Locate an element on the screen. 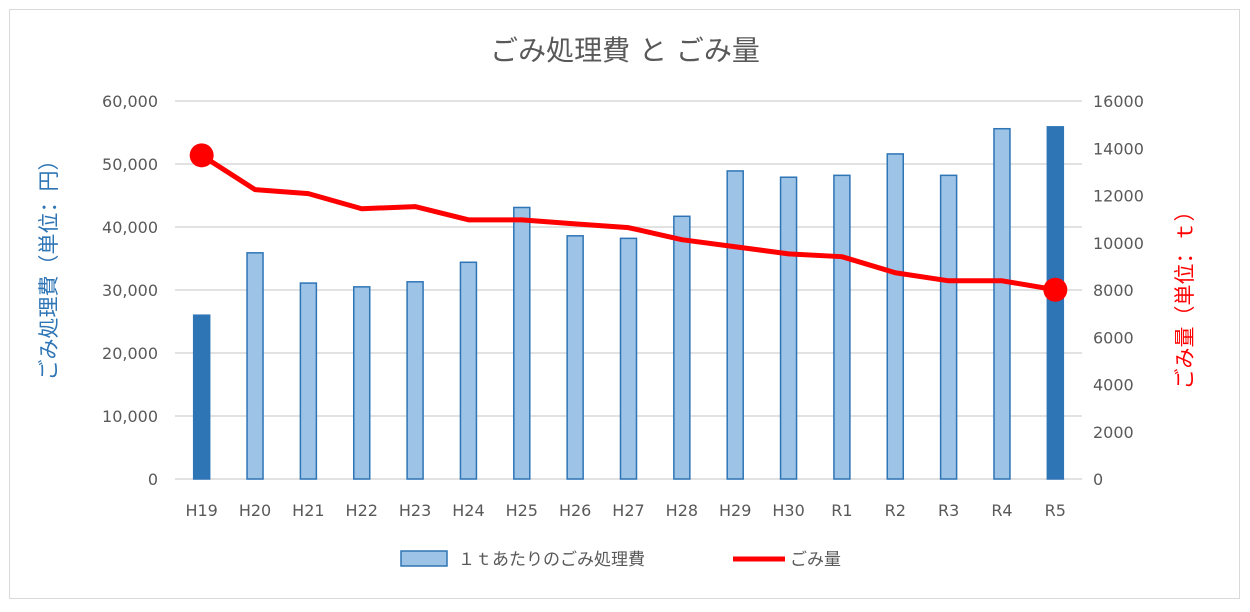  y2-tick-label: 14000 is located at coordinates (1118, 148).